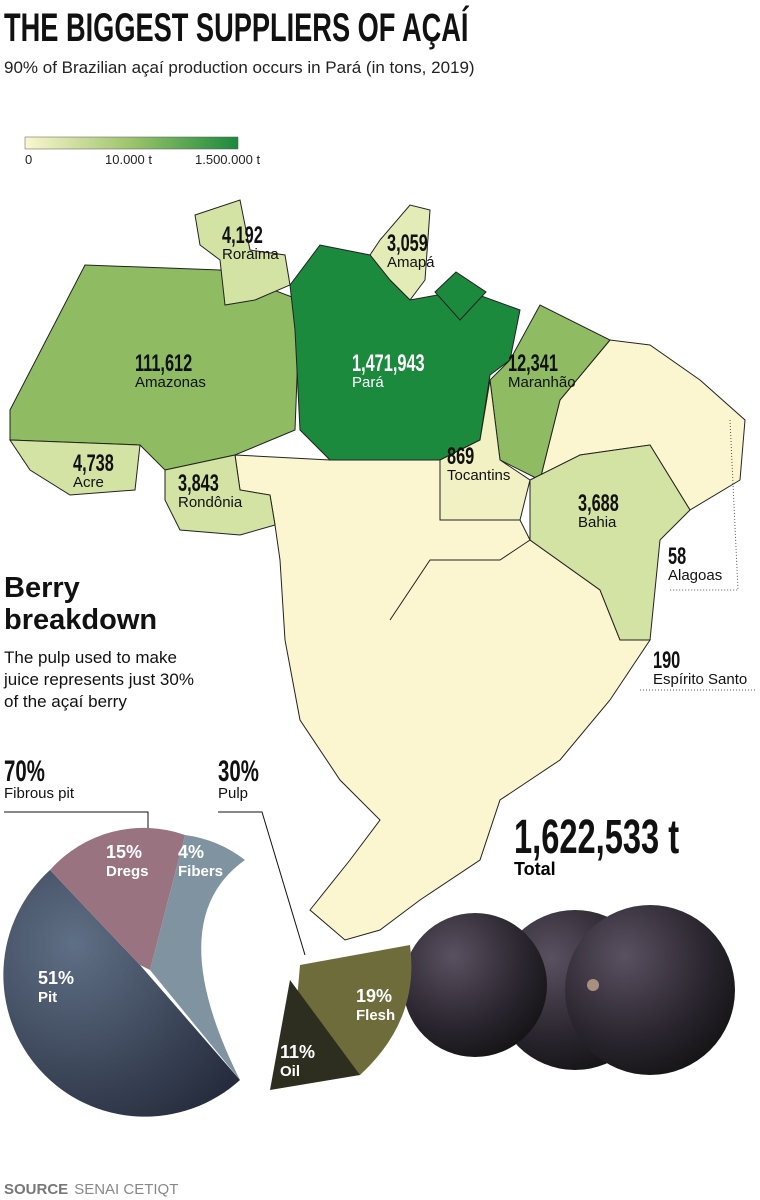 The image size is (760, 1200). I want to click on state-value-text: 3,059, so click(407, 243).